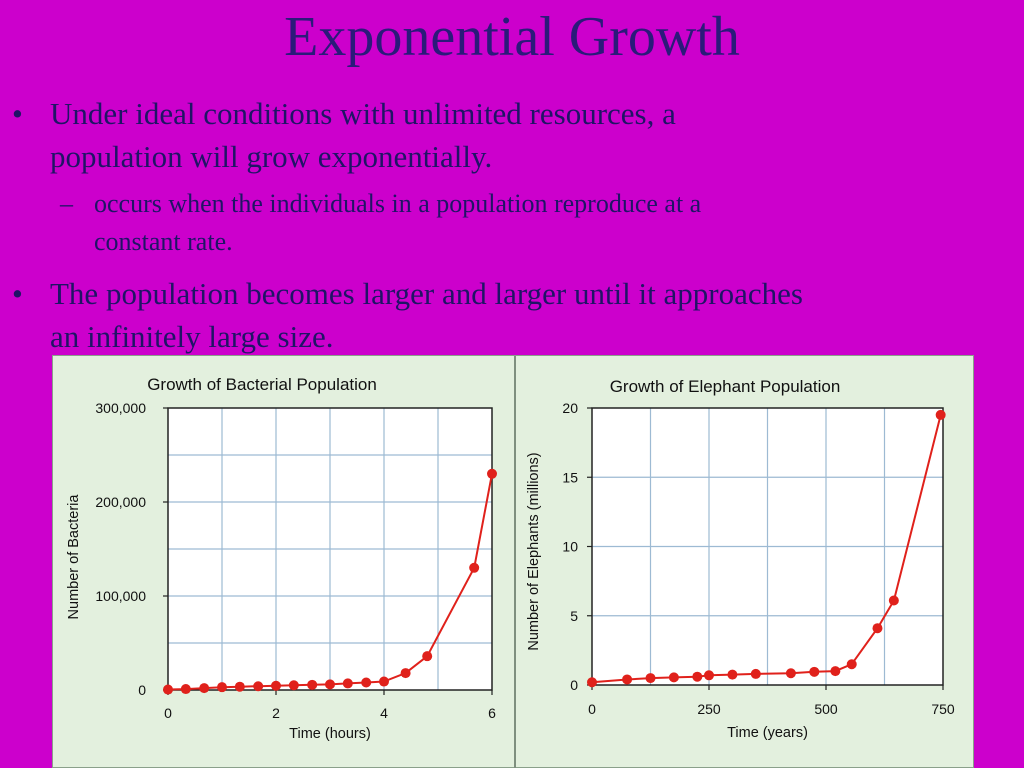 This screenshot has width=1024, height=768. I want to click on slide-title: Exponential Growth, so click(512, 37).